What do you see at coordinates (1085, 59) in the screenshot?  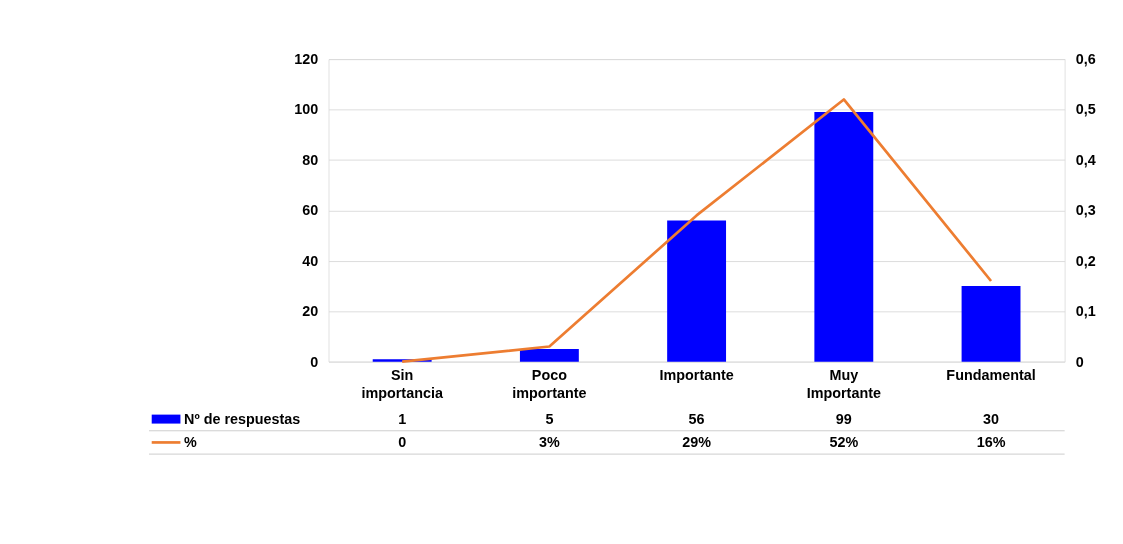 I see `y2-tick-label: 0,6` at bounding box center [1085, 59].